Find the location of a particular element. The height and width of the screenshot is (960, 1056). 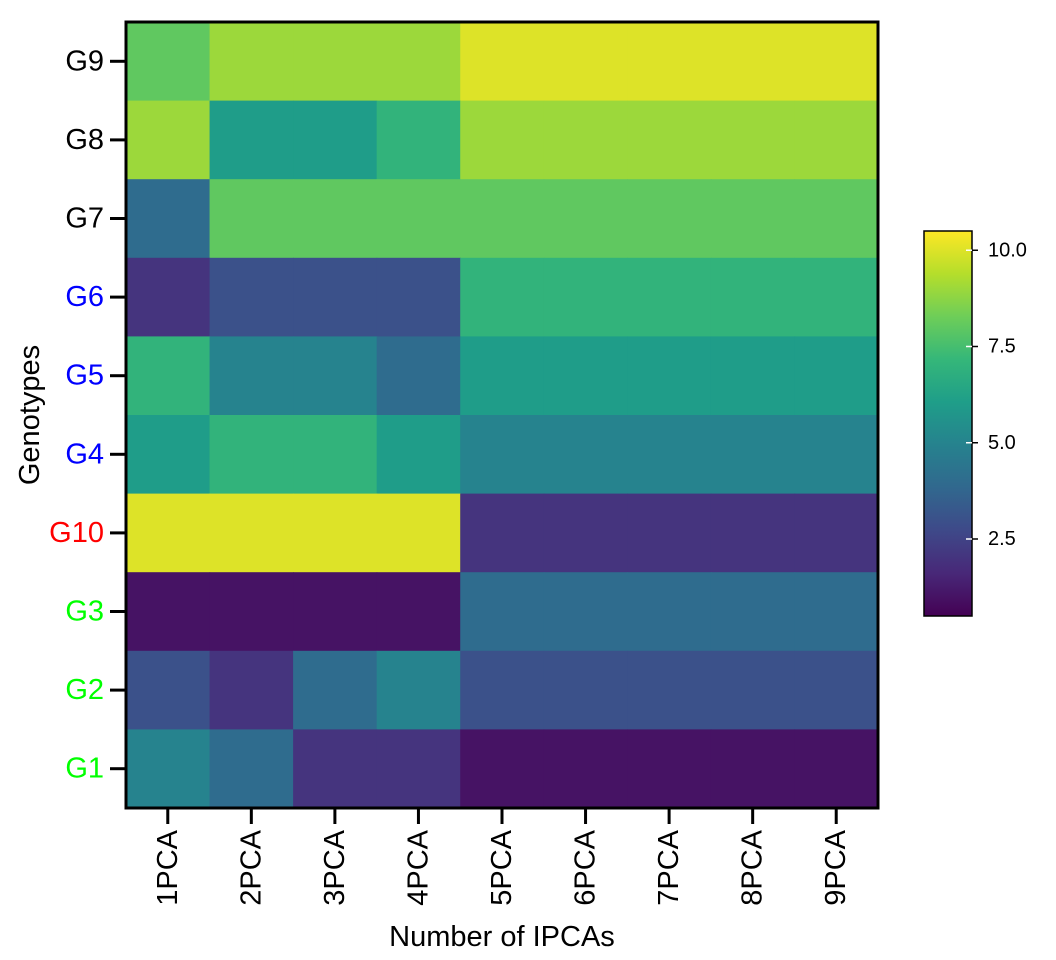

heatmap-cell-G3-3PCA is located at coordinates (335, 612).